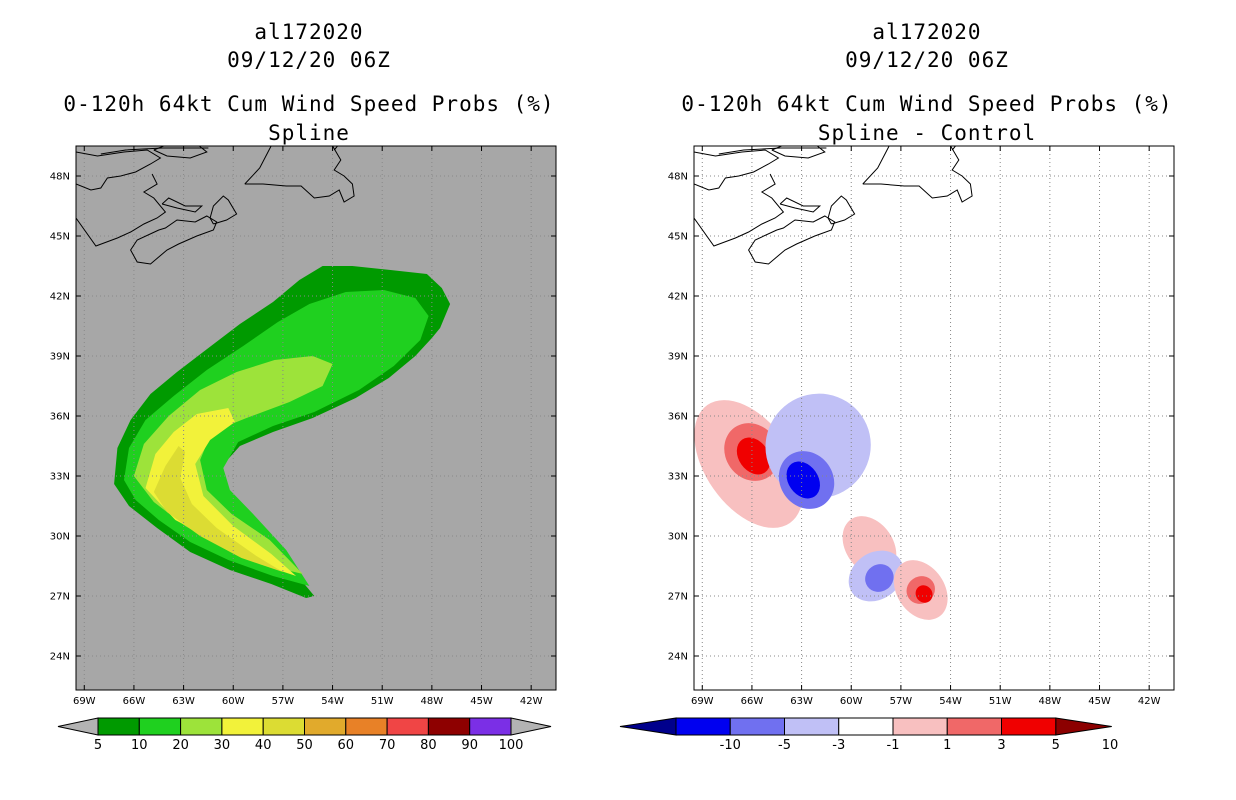 The height and width of the screenshot is (800, 1236). What do you see at coordinates (283, 701) in the screenshot?
I see `x-tick-label: 57W` at bounding box center [283, 701].